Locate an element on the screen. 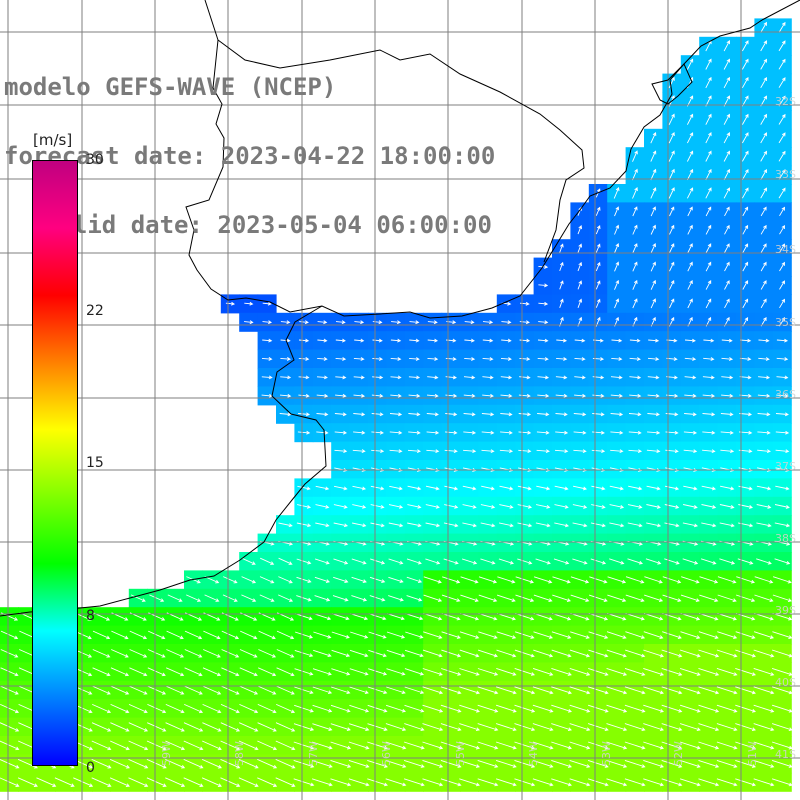 The width and height of the screenshot is (800, 800). forecast-date: forecast date: 2023-04-22 18:00:00 is located at coordinates (250, 156).